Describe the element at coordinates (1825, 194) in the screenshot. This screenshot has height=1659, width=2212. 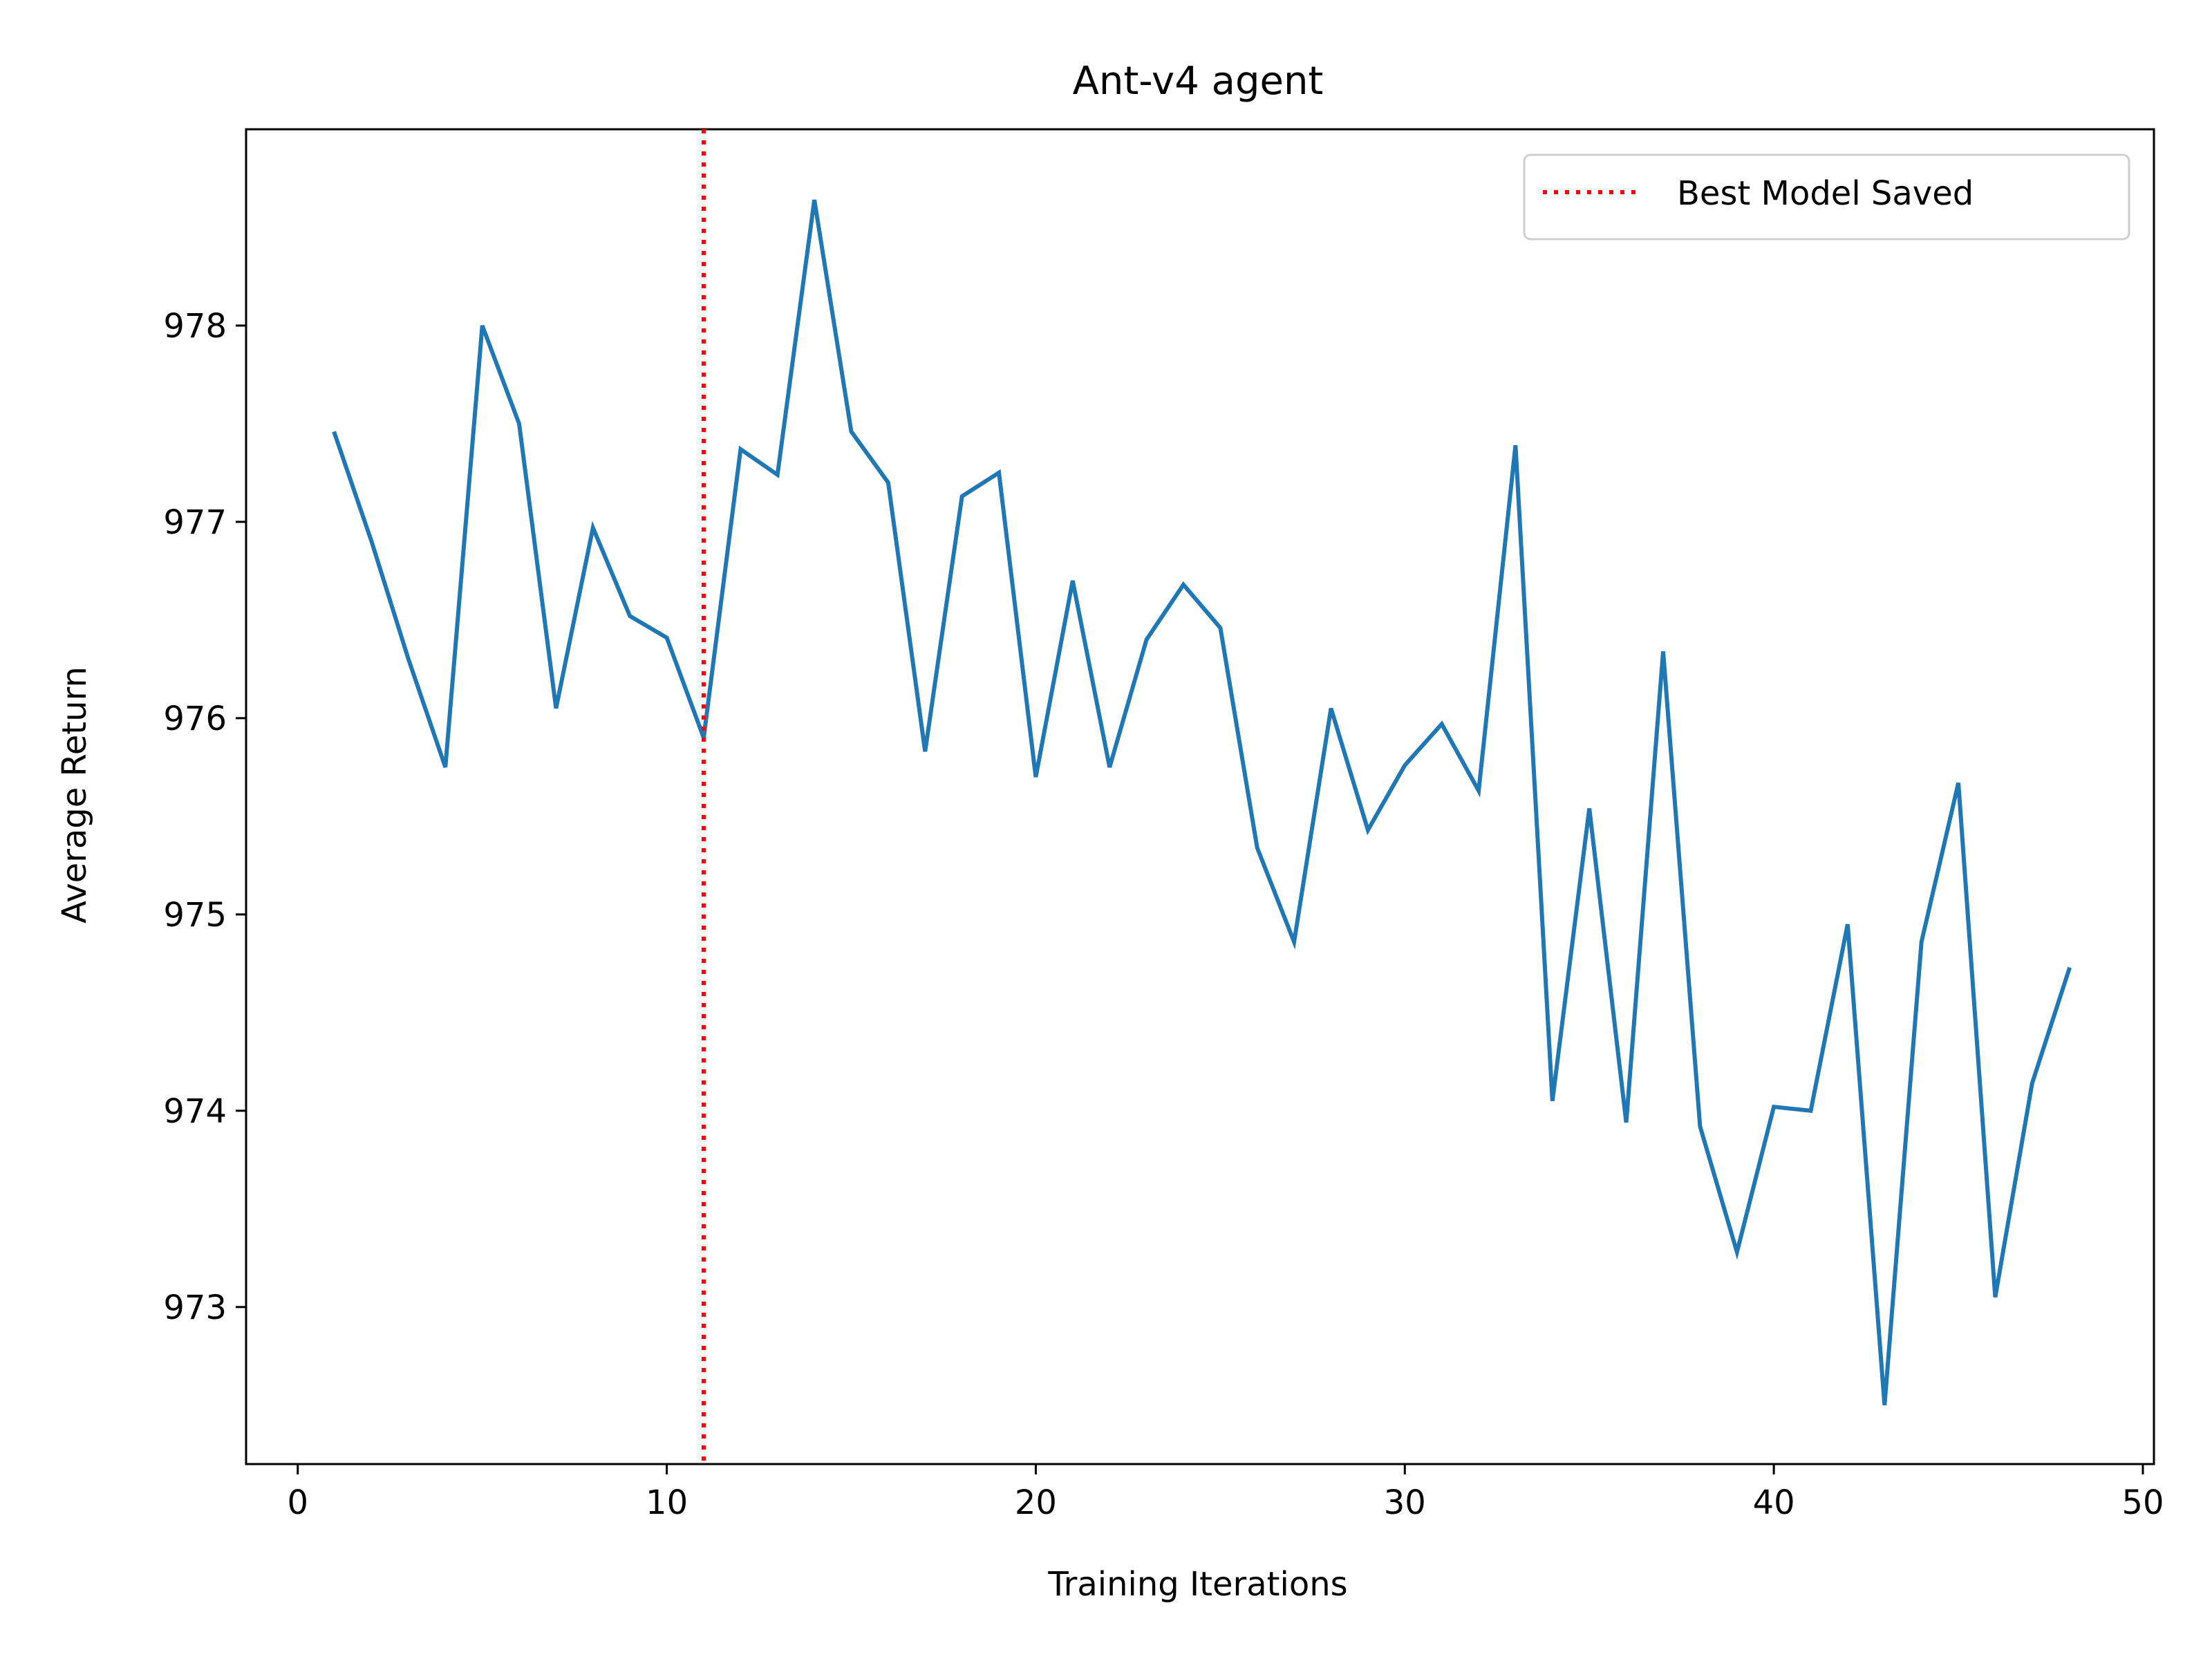
I see `legend-label-best-model: Best Model Saved` at that location.